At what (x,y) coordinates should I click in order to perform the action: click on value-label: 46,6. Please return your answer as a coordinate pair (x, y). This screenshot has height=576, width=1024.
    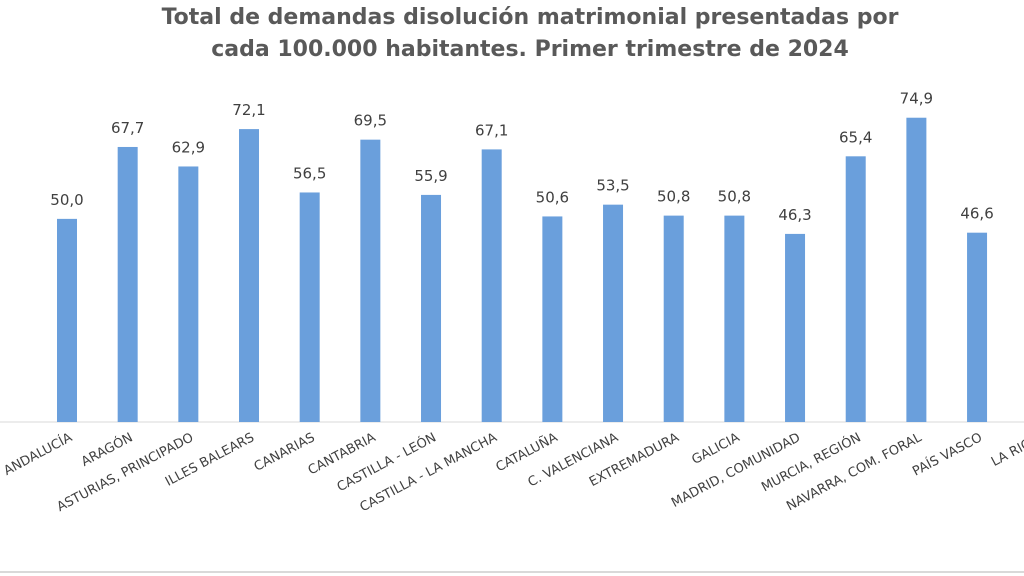
    Looking at the image, I should click on (976, 214).